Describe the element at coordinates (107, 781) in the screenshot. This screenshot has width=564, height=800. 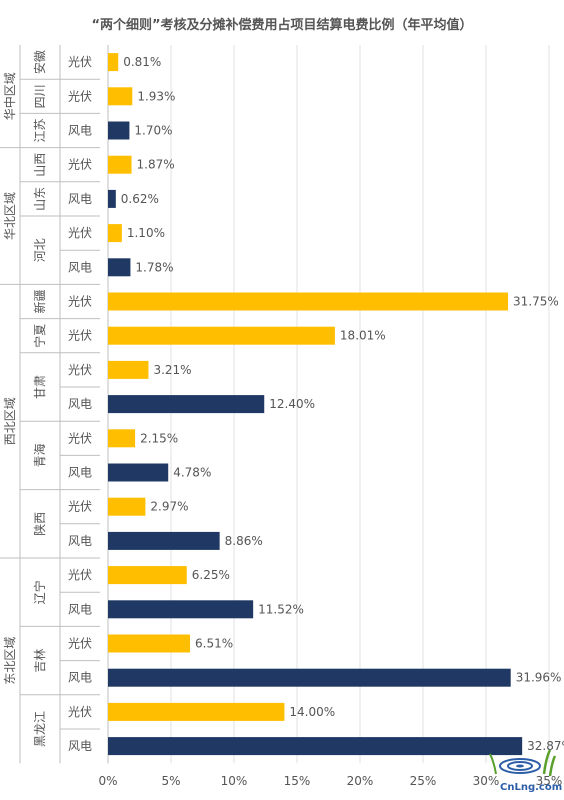
I see `x-tick-label: 0%` at that location.